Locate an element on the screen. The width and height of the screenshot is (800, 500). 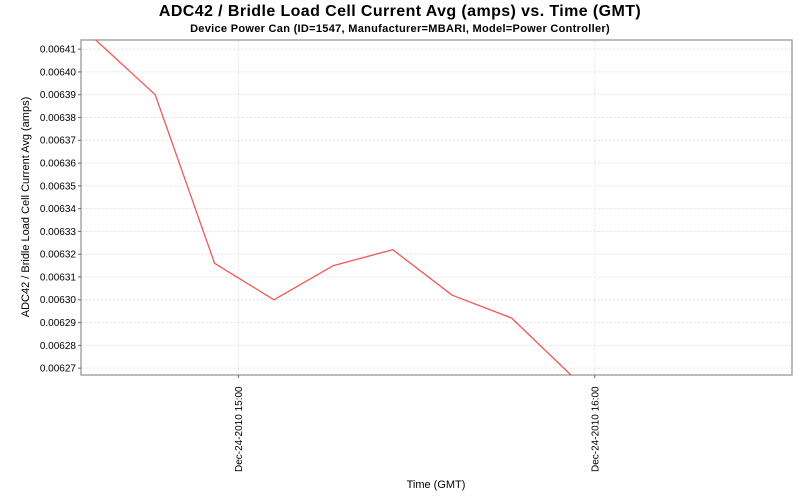
y-tick-label: 0.00641 is located at coordinates (58, 50).